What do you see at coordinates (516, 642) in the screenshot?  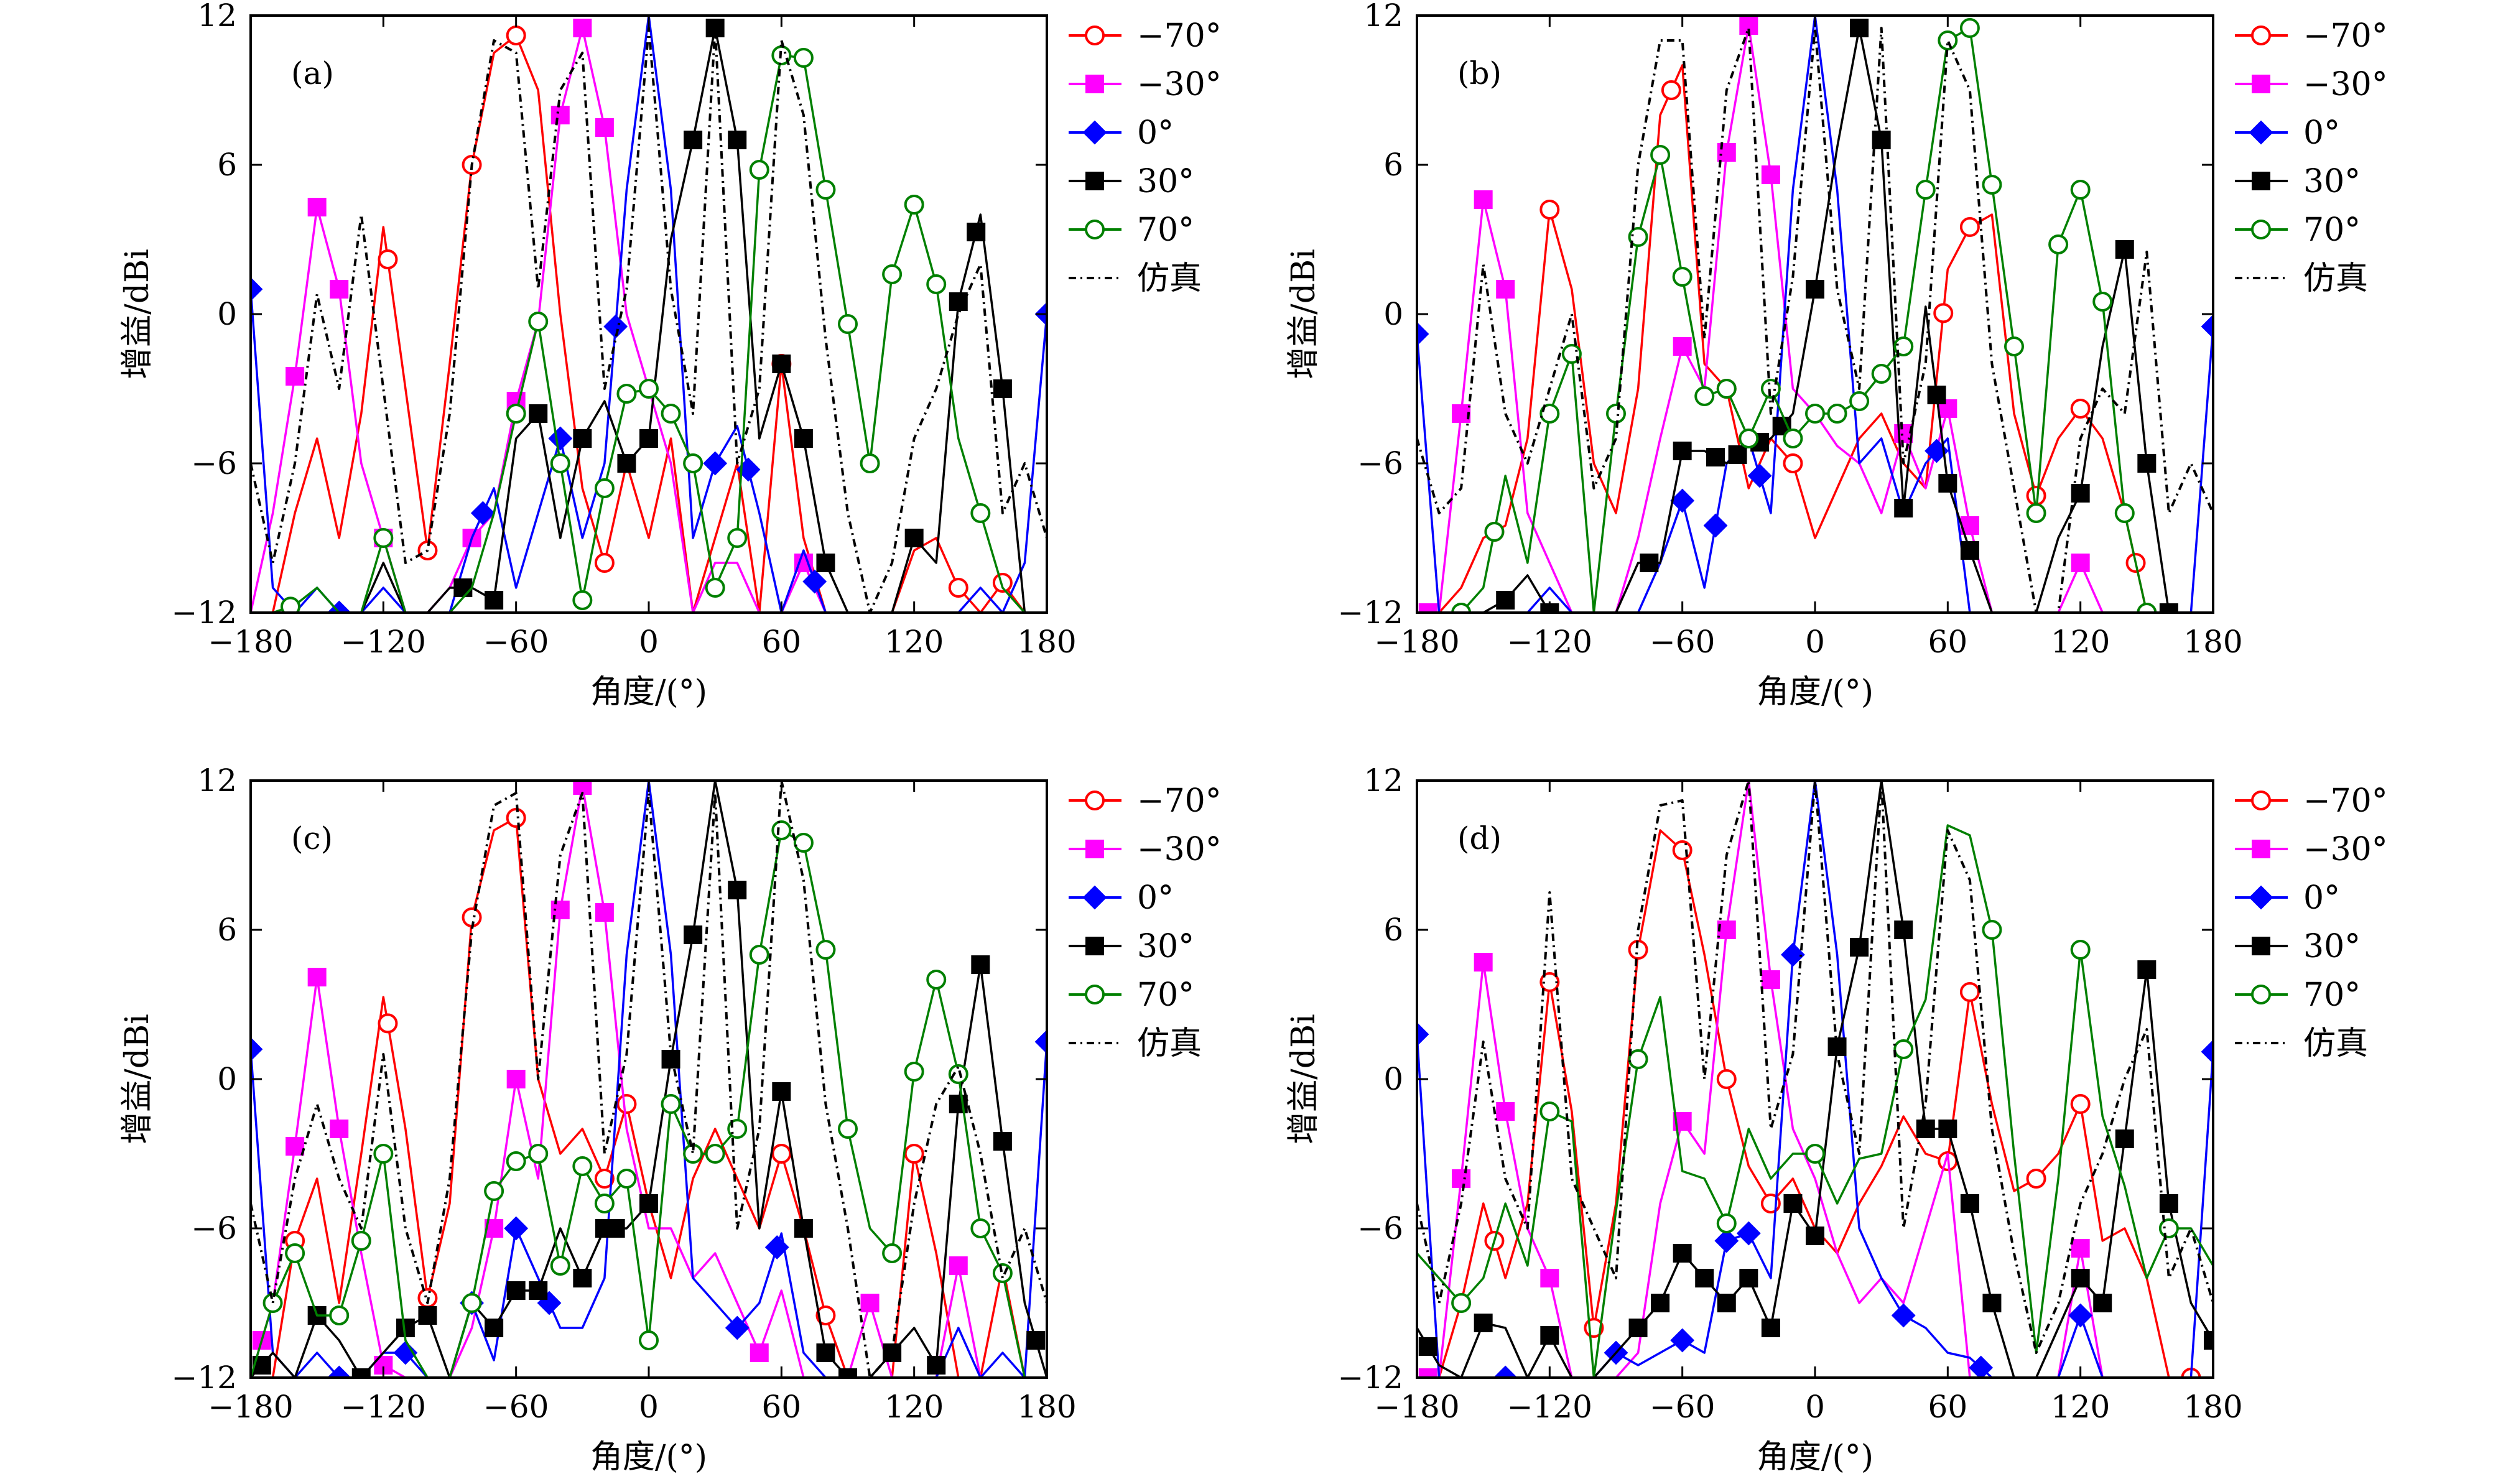 I see `x-tick-label: −60` at bounding box center [516, 642].